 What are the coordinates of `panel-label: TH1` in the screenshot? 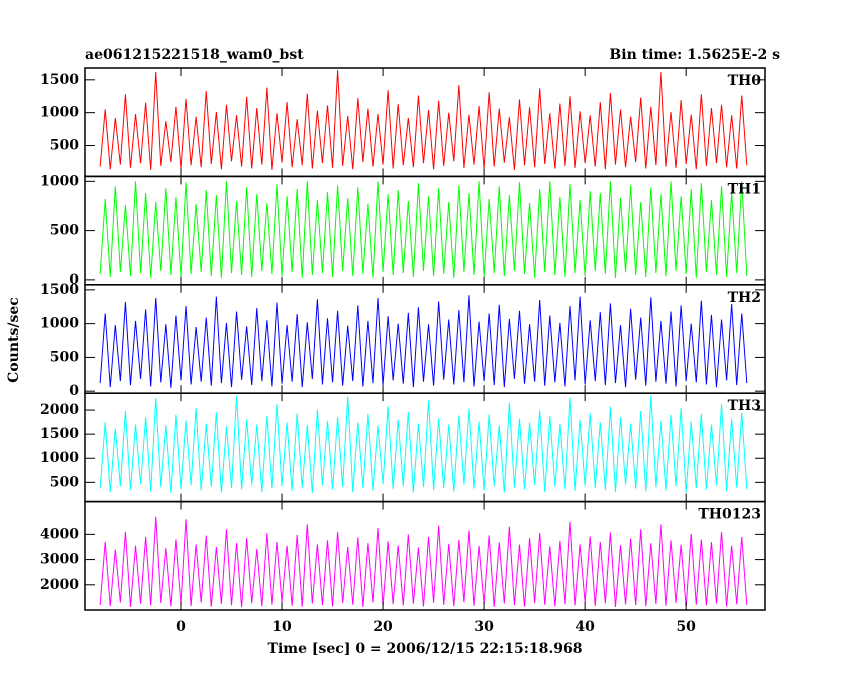 It's located at (744, 189).